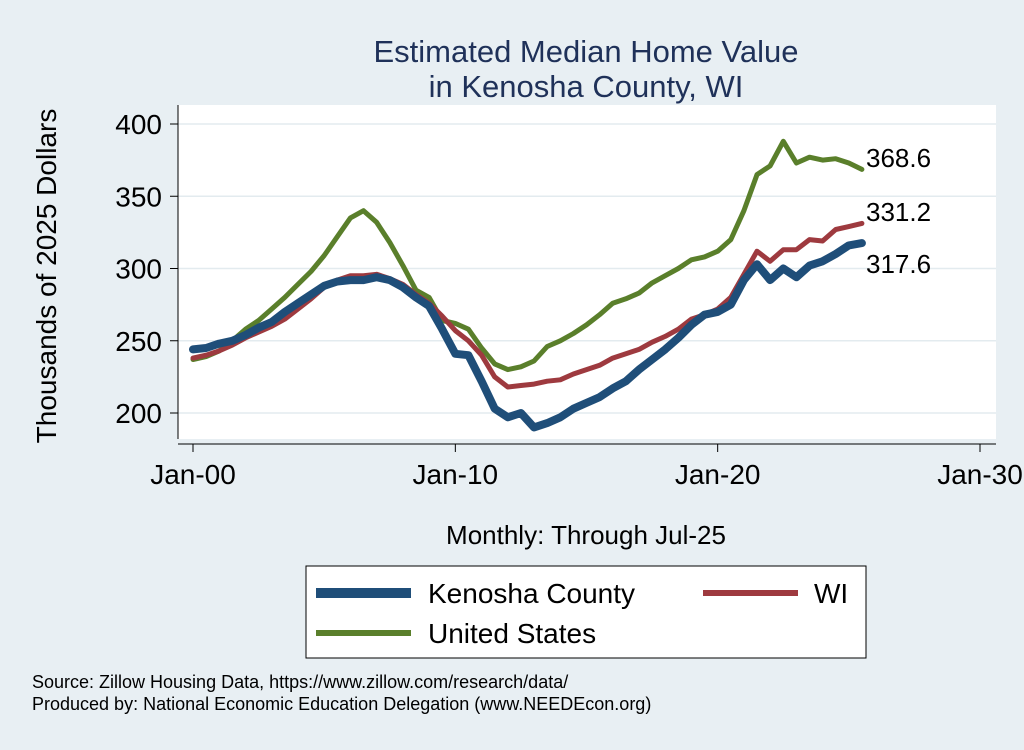 Image resolution: width=1024 pixels, height=750 pixels. What do you see at coordinates (138, 124) in the screenshot?
I see `y-tick-label: 400` at bounding box center [138, 124].